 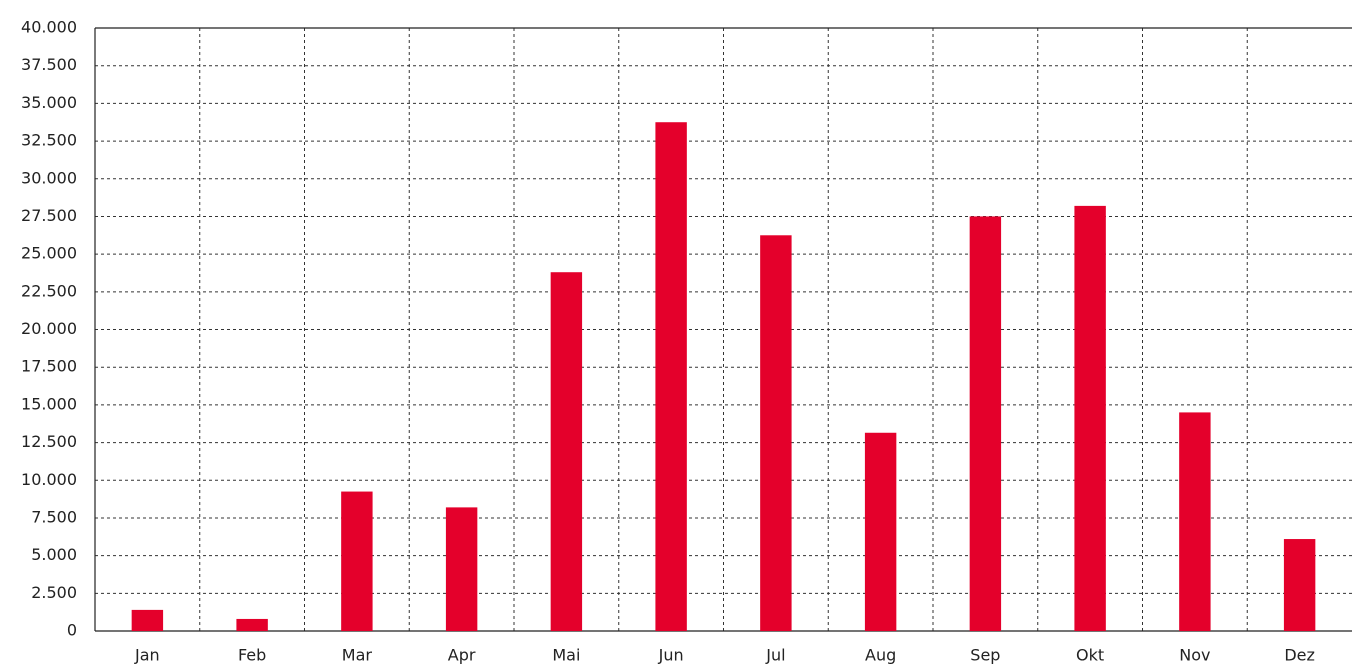 I want to click on x-tick-label: Jun, so click(x=671, y=655).